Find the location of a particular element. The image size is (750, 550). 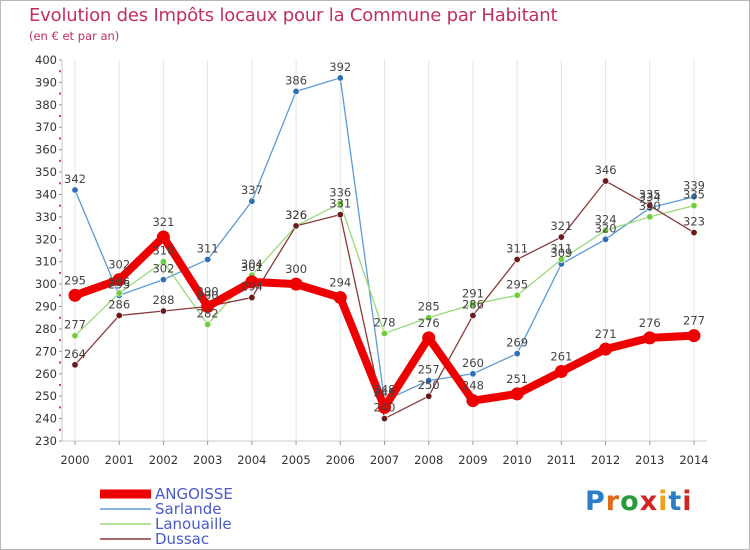

data-label: 337 is located at coordinates (252, 190).